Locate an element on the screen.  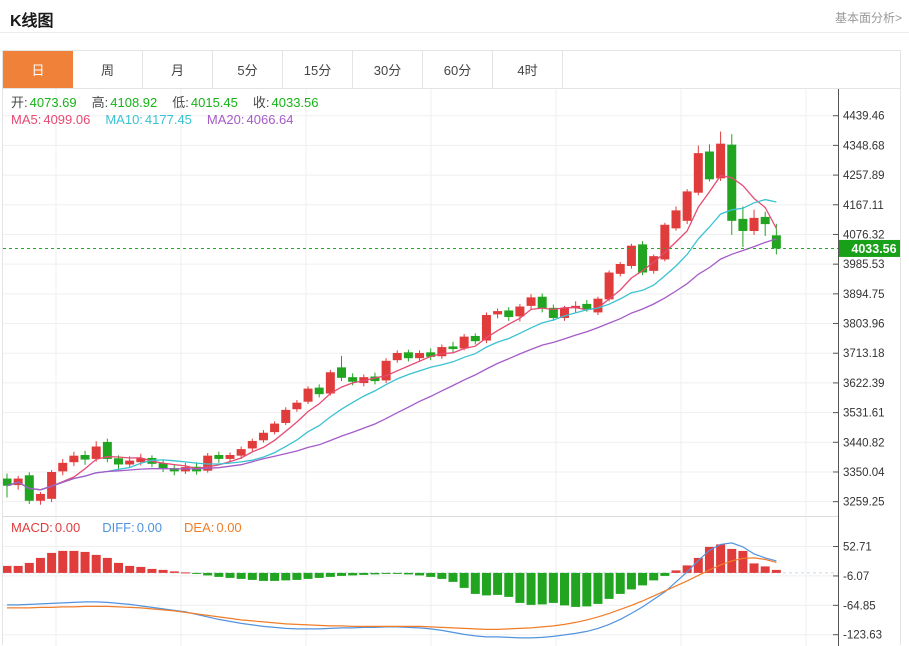
tab-15分: 15分 is located at coordinates (318, 69).